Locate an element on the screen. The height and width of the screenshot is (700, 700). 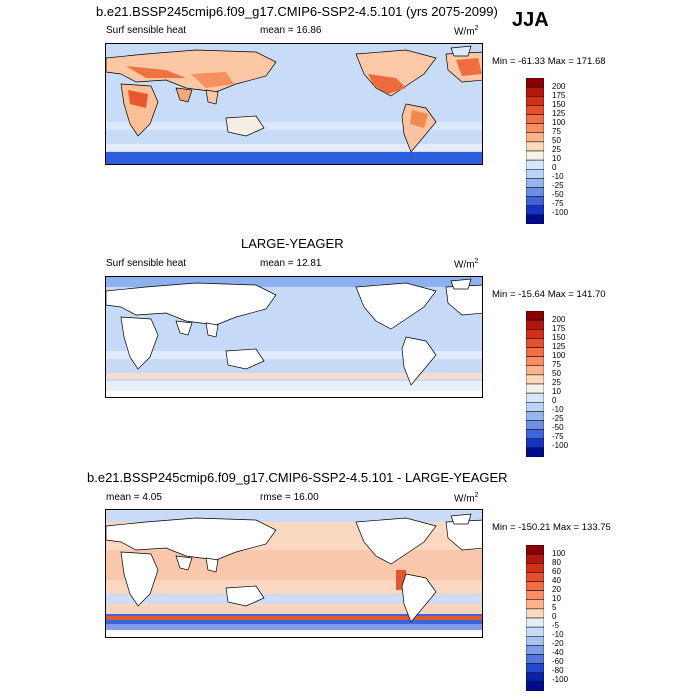
panel-1-tick-100: 100 is located at coordinates (559, 122).